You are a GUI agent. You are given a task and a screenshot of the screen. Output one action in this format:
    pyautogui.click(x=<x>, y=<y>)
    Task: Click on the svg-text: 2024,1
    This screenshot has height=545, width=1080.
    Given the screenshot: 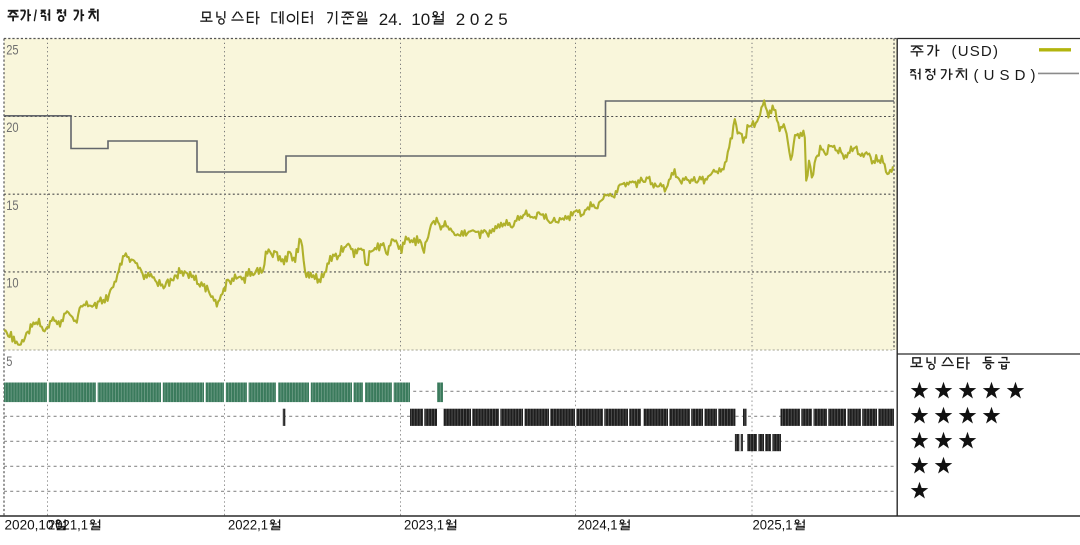 What is the action you would take?
    pyautogui.click(x=598, y=525)
    